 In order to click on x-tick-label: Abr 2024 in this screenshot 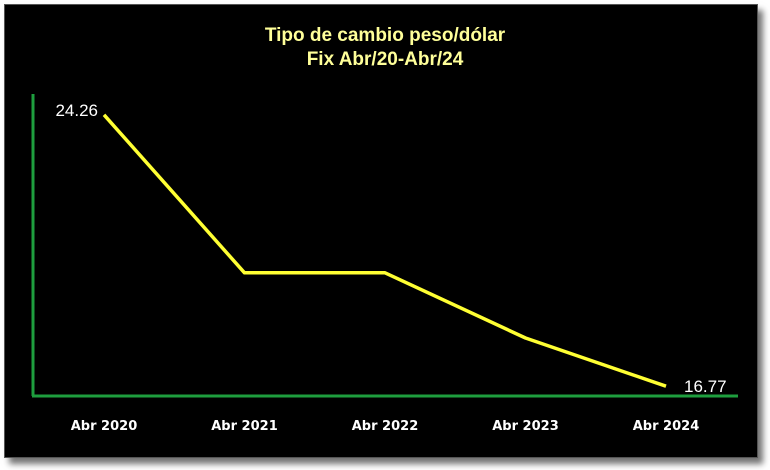, I will do `click(666, 426)`.